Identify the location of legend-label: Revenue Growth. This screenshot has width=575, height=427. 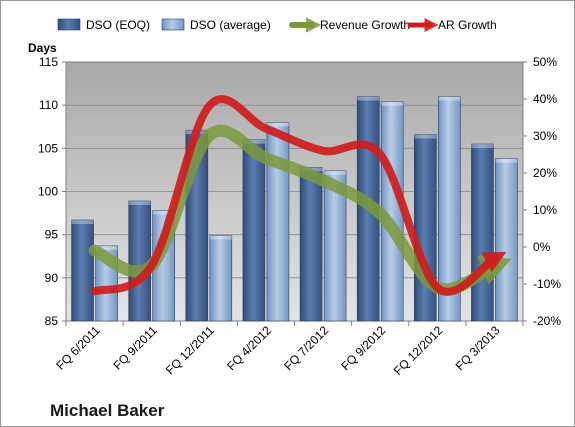
(365, 25).